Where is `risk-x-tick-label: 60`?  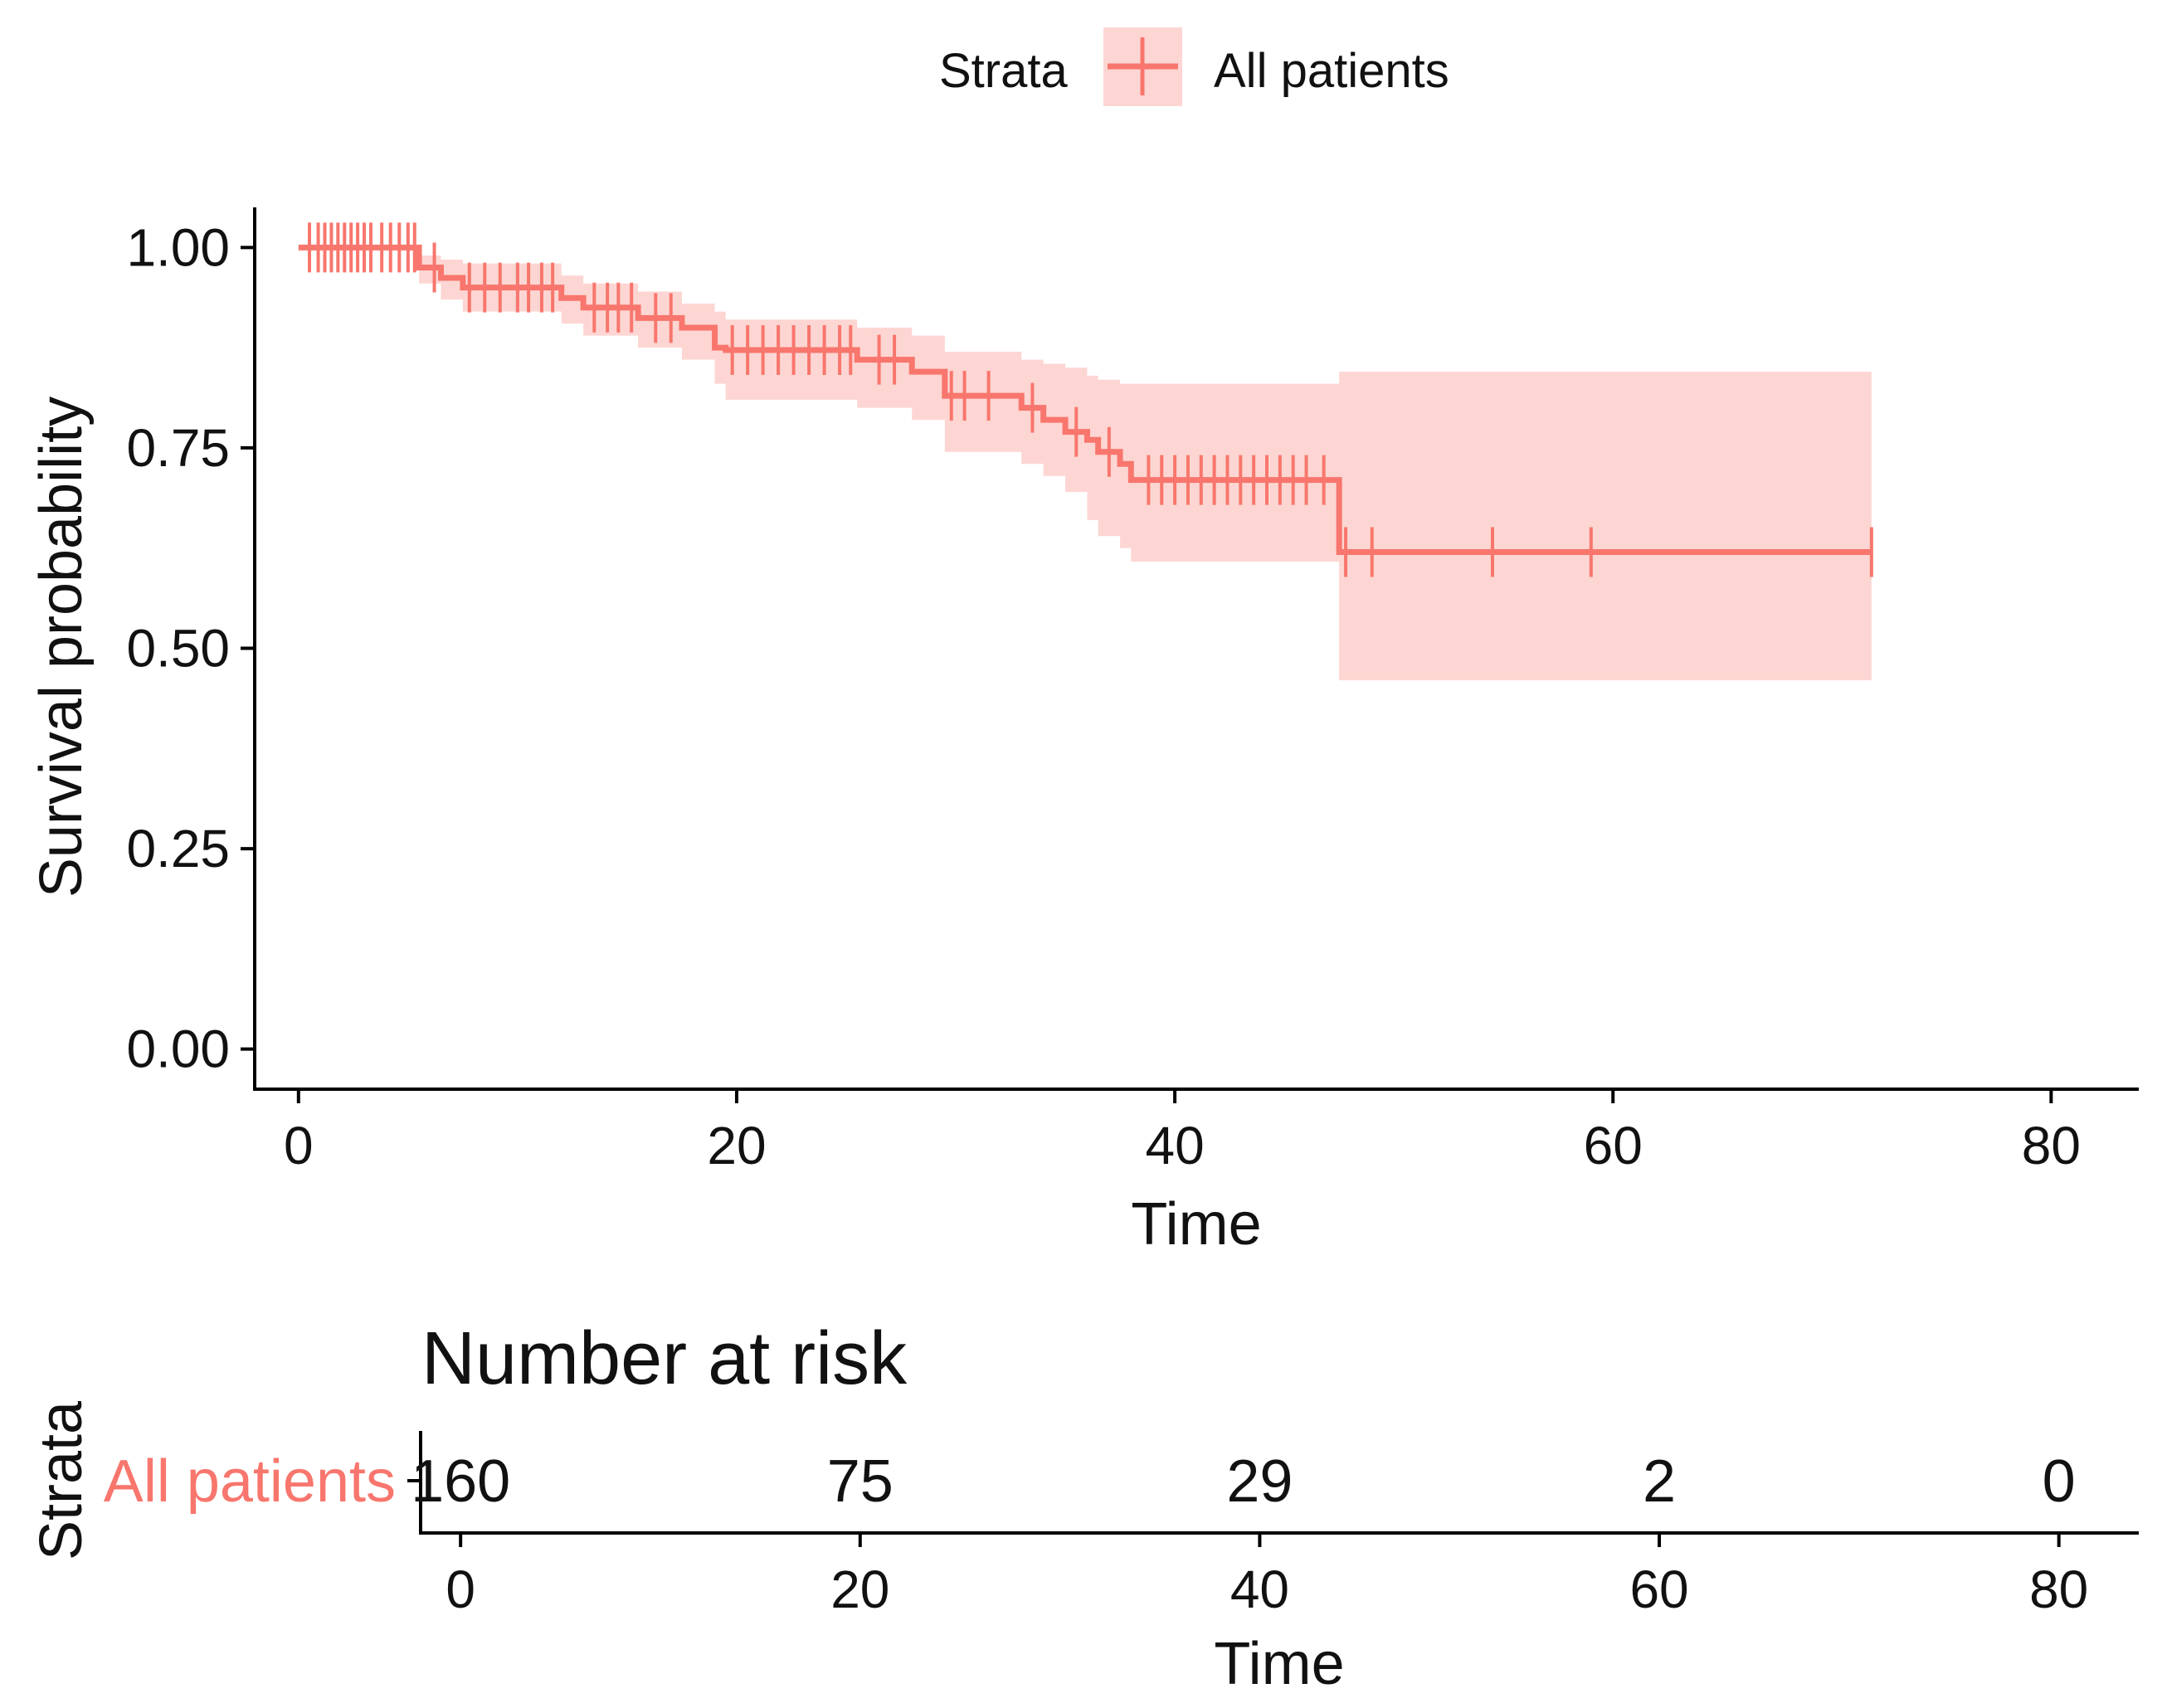 risk-x-tick-label: 60 is located at coordinates (1658, 1589).